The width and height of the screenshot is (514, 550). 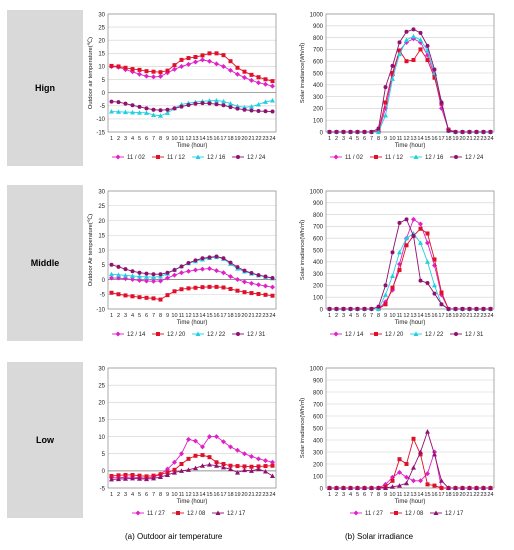 What do you see at coordinates (476, 495) in the screenshot?
I see `x-tick-label: 22` at bounding box center [476, 495].